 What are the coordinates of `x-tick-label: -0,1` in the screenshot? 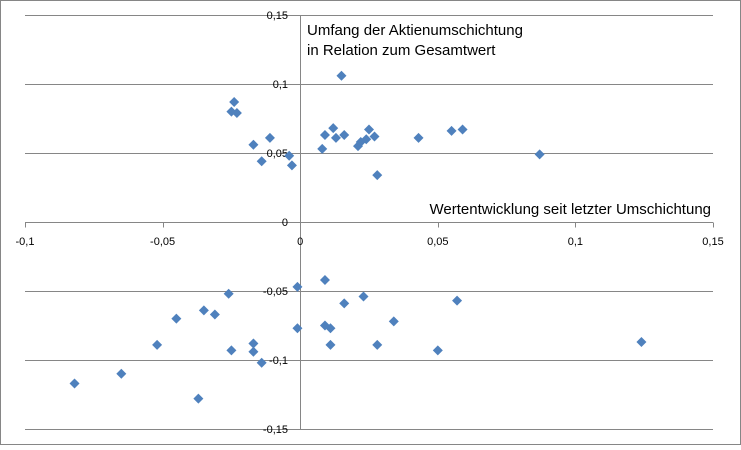 It's located at (25, 242).